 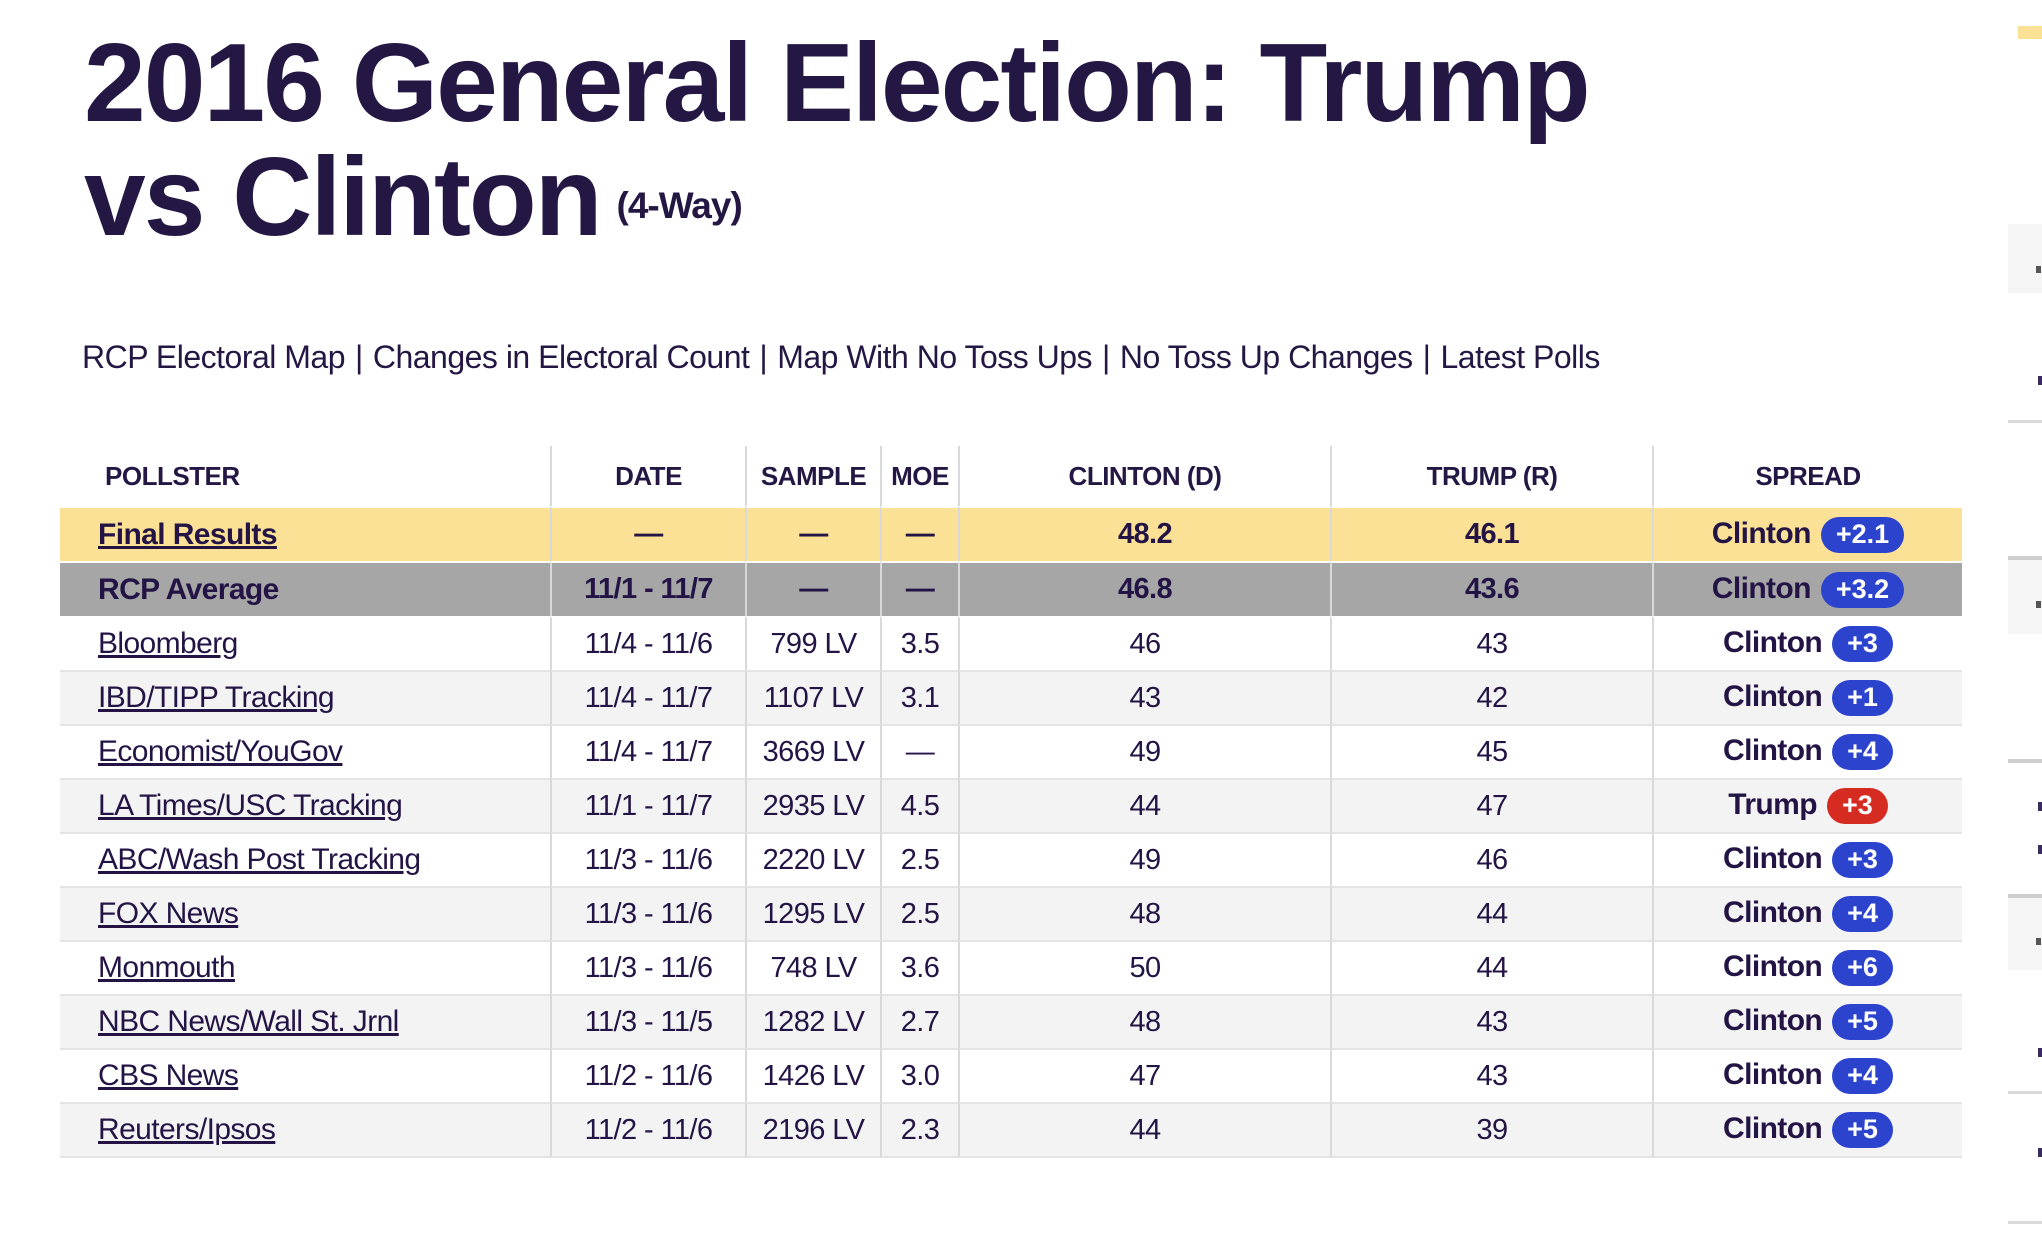 What do you see at coordinates (250, 805) in the screenshot?
I see `pollster-link: LA Times/USC Tracking` at bounding box center [250, 805].